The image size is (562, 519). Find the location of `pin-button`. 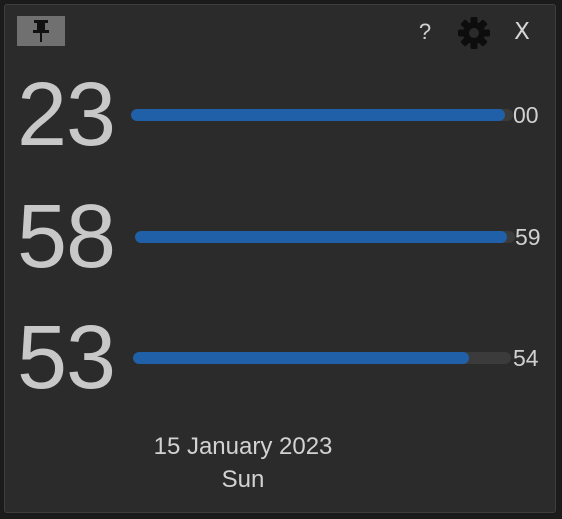

pin-button is located at coordinates (41, 31).